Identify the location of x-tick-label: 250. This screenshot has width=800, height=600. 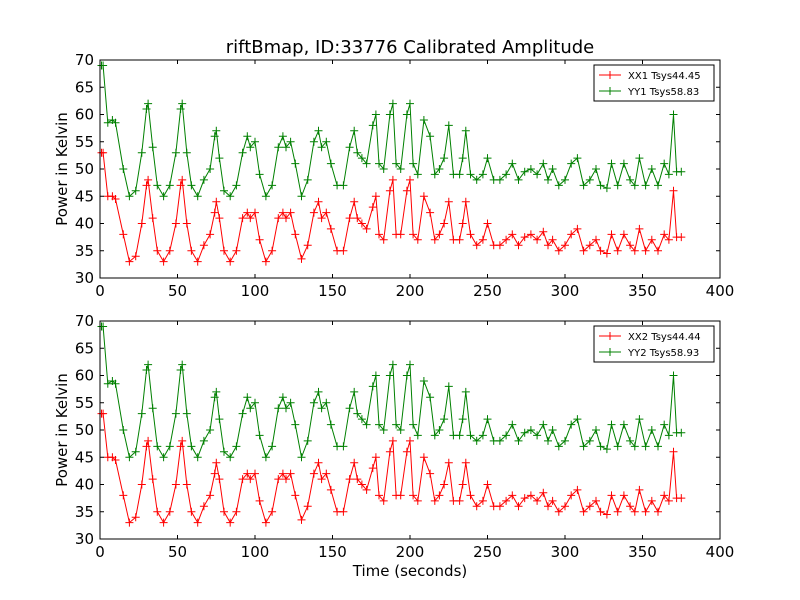
(487, 291).